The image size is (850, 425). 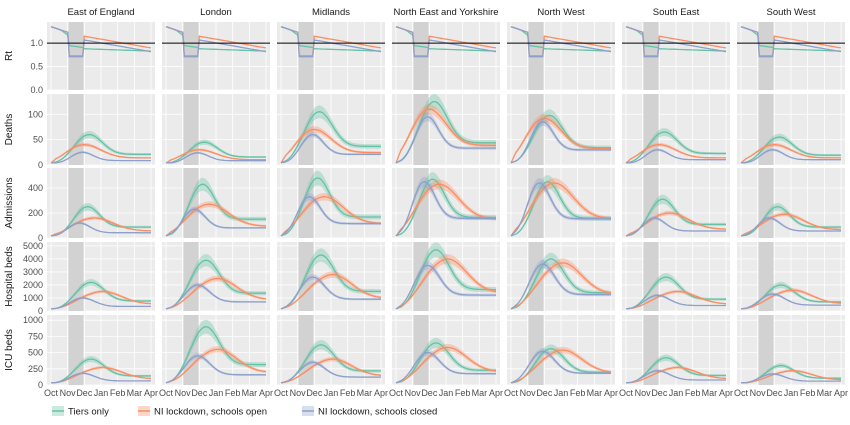 I want to click on panel-hospital-beds-midlands, so click(x=331, y=277).